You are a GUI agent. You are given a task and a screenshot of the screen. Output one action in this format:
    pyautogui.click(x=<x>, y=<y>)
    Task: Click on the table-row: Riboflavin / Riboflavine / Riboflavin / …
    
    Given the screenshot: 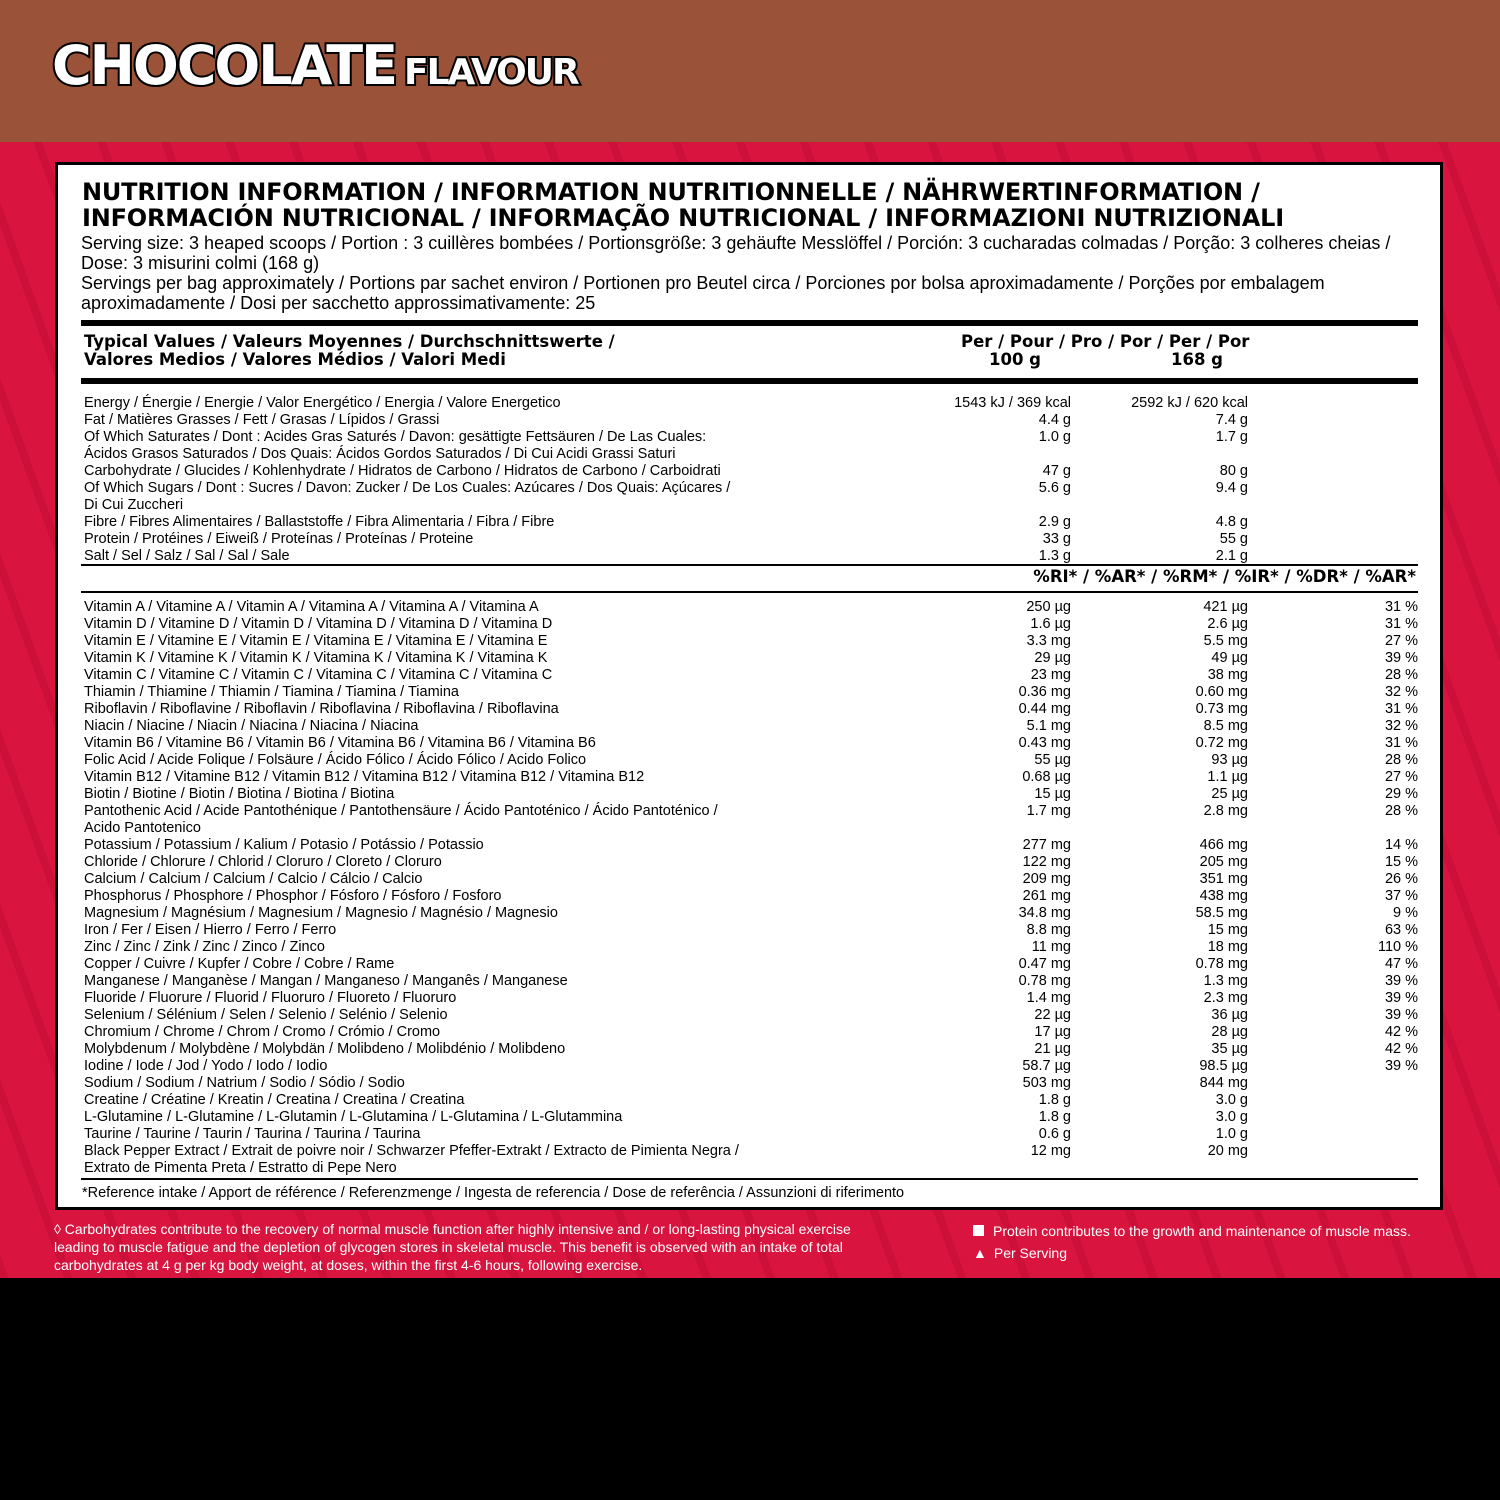 What is the action you would take?
    pyautogui.click(x=751, y=709)
    